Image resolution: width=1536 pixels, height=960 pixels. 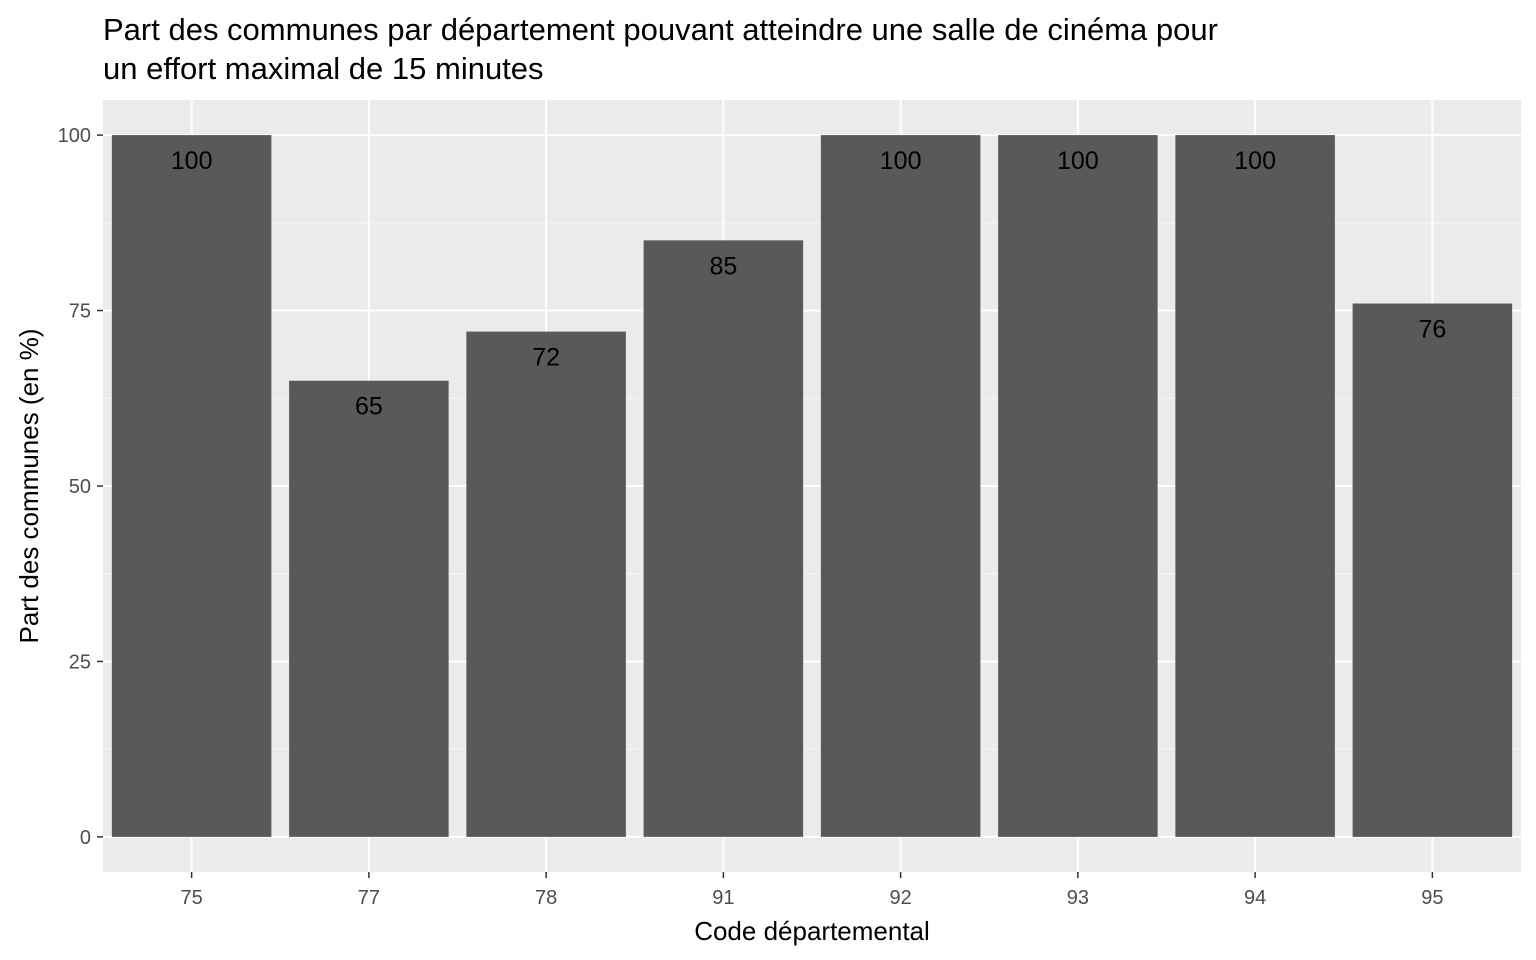 What do you see at coordinates (723, 898) in the screenshot?
I see `x-tick-label: 91` at bounding box center [723, 898].